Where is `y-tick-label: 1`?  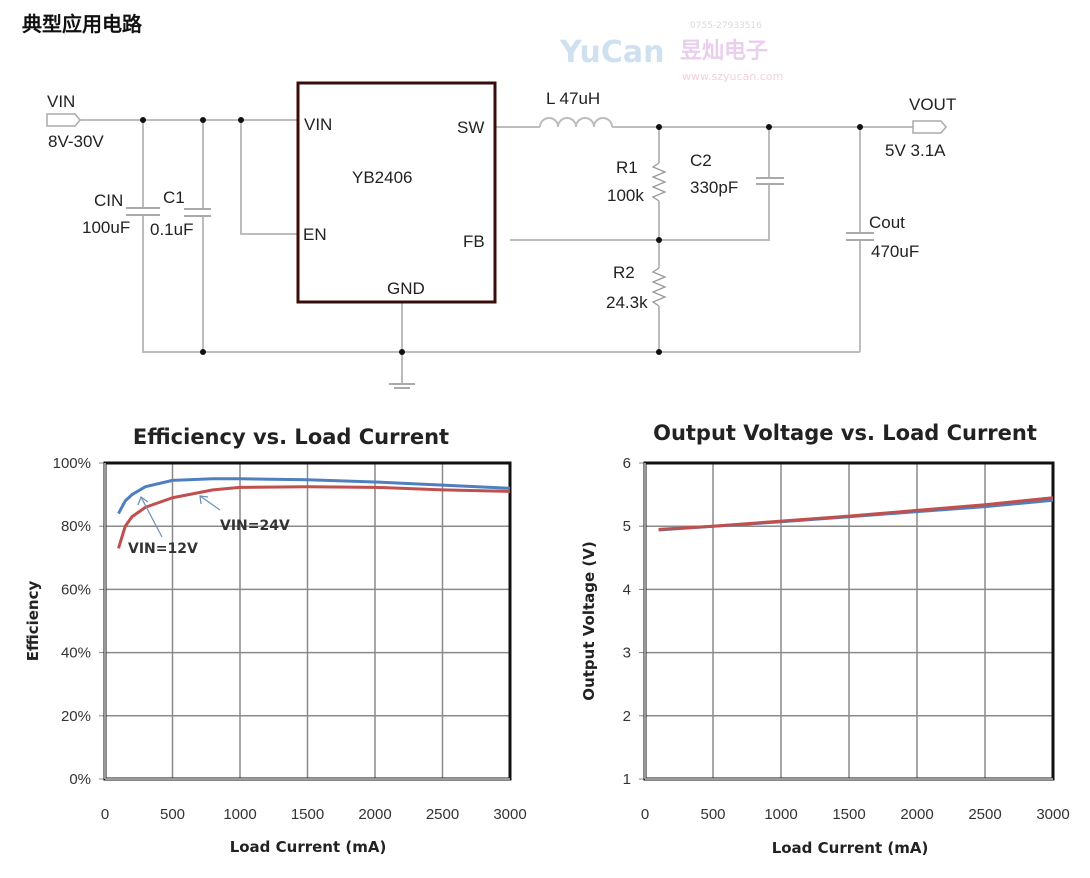
y-tick-label: 1 is located at coordinates (627, 779).